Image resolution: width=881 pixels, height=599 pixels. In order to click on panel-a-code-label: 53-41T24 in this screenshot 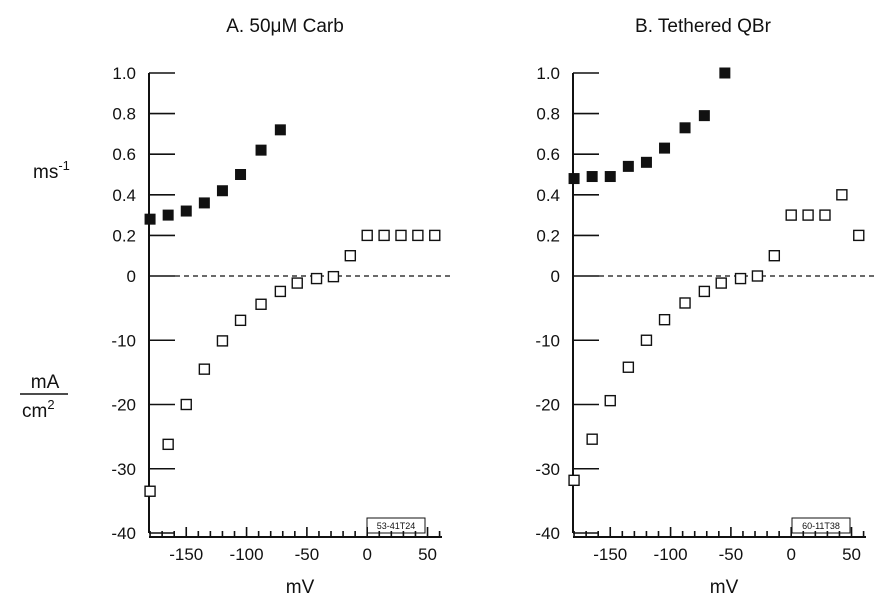, I will do `click(396, 526)`.